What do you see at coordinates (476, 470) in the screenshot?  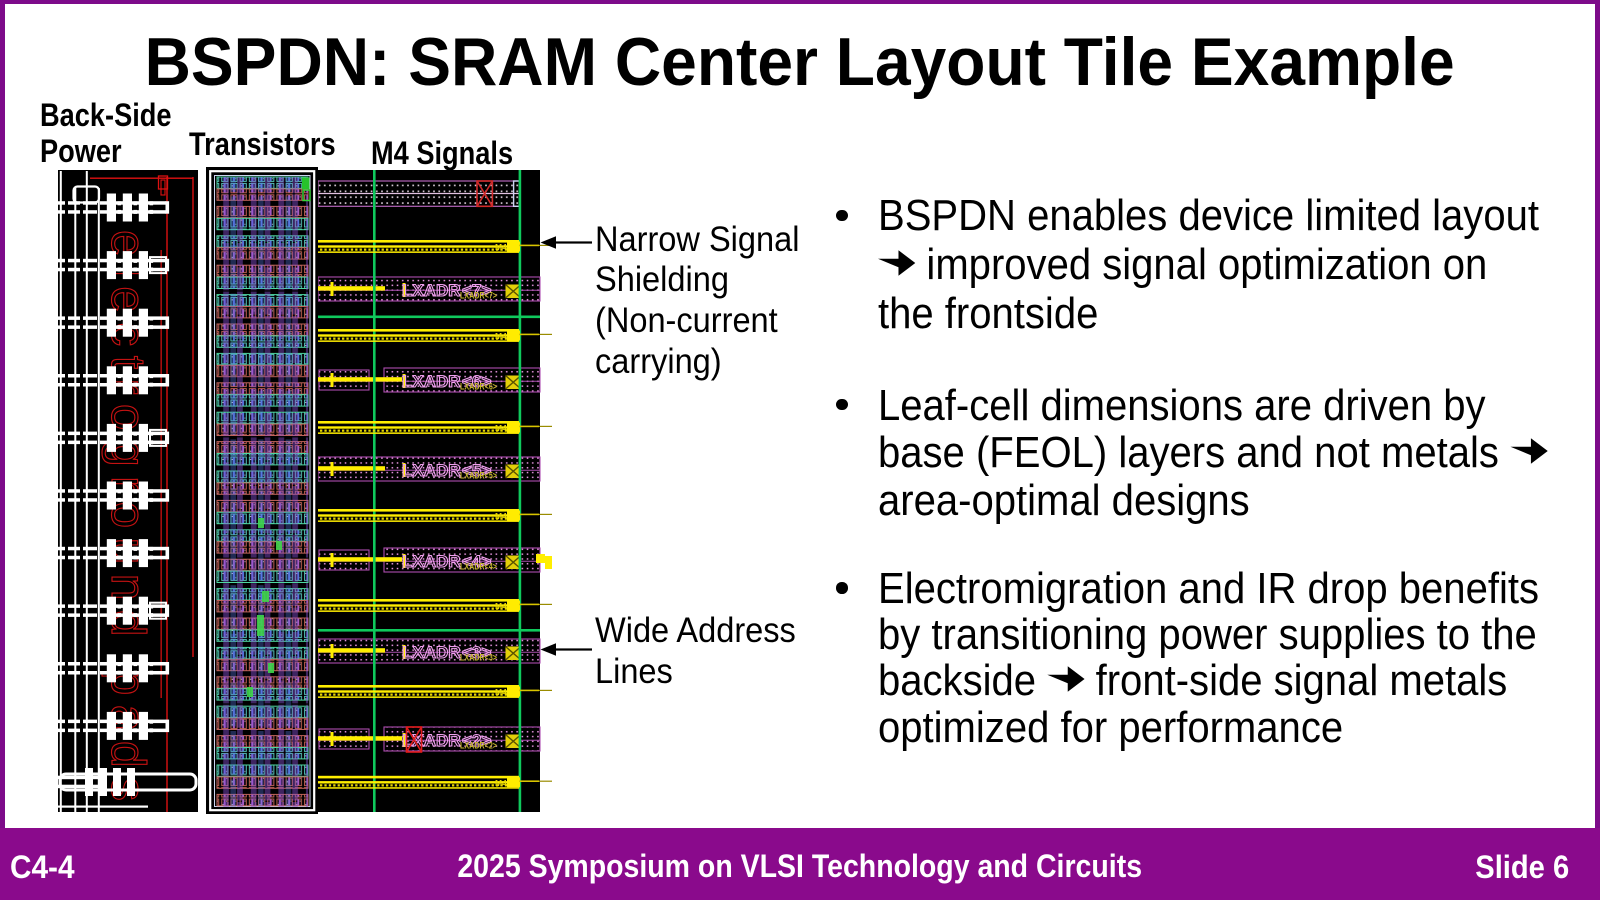 I see `svg-text: <5>` at bounding box center [476, 470].